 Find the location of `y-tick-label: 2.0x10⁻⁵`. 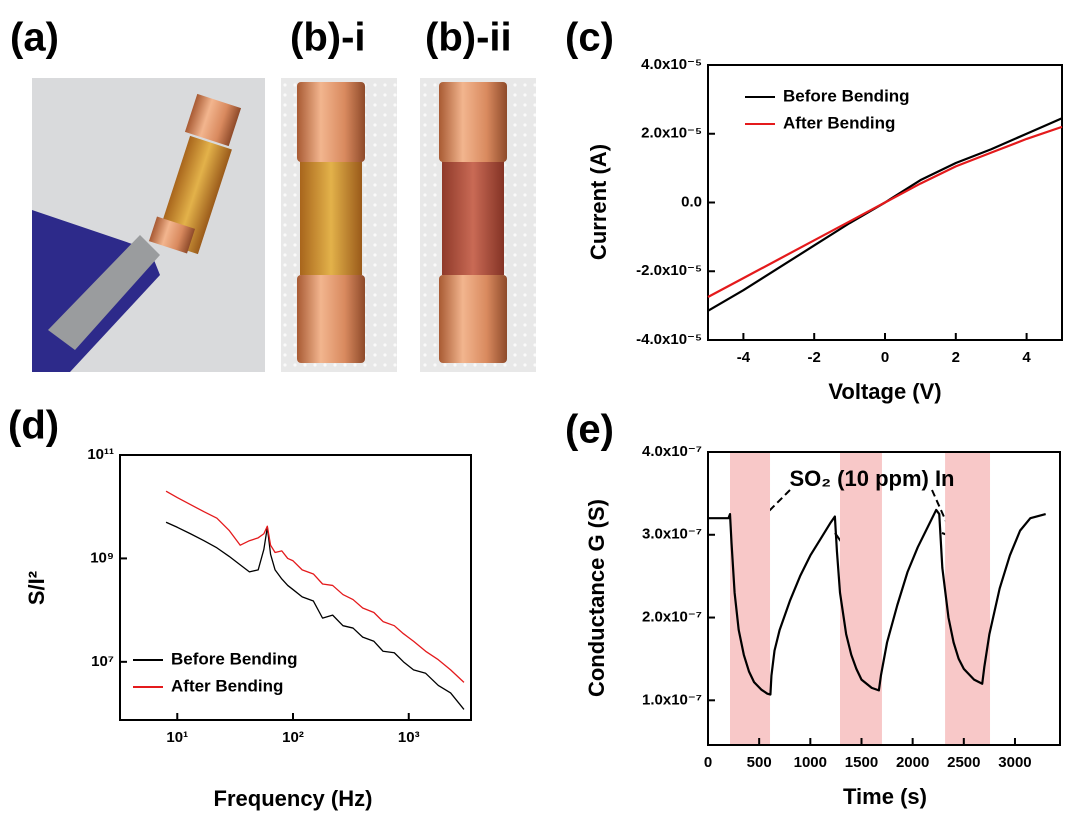

y-tick-label: 2.0x10⁻⁵ is located at coordinates (671, 133).